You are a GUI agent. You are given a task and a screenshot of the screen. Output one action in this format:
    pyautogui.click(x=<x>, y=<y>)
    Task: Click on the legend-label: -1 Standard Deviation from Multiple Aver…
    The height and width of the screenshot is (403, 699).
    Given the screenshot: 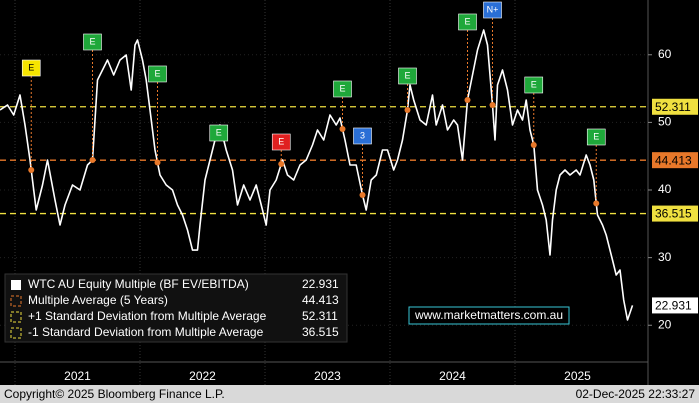 What is the action you would take?
    pyautogui.click(x=146, y=332)
    